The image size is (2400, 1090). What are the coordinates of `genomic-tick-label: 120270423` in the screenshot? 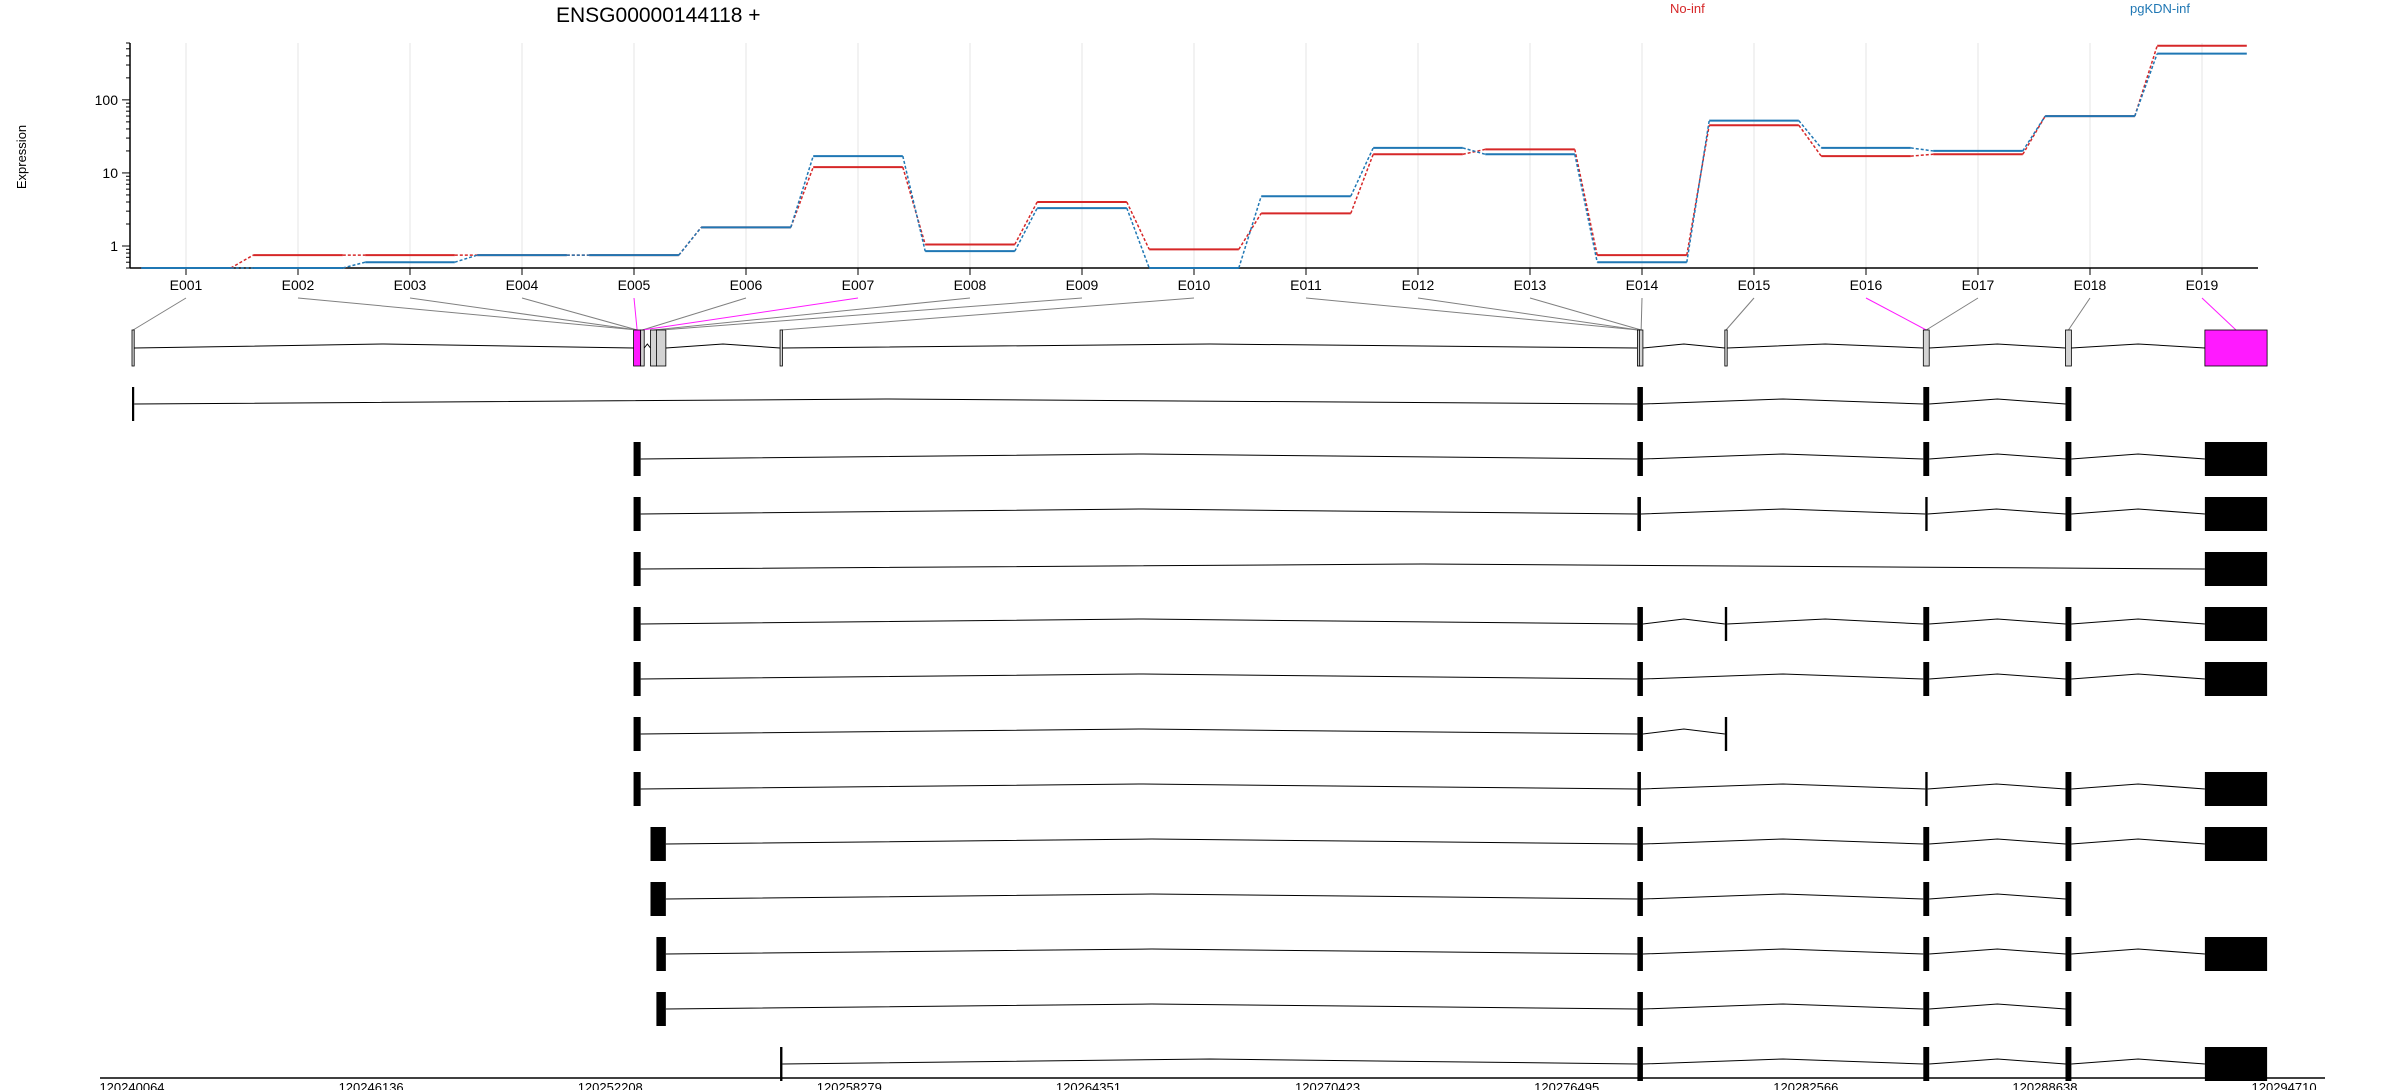 It's located at (1327, 1085).